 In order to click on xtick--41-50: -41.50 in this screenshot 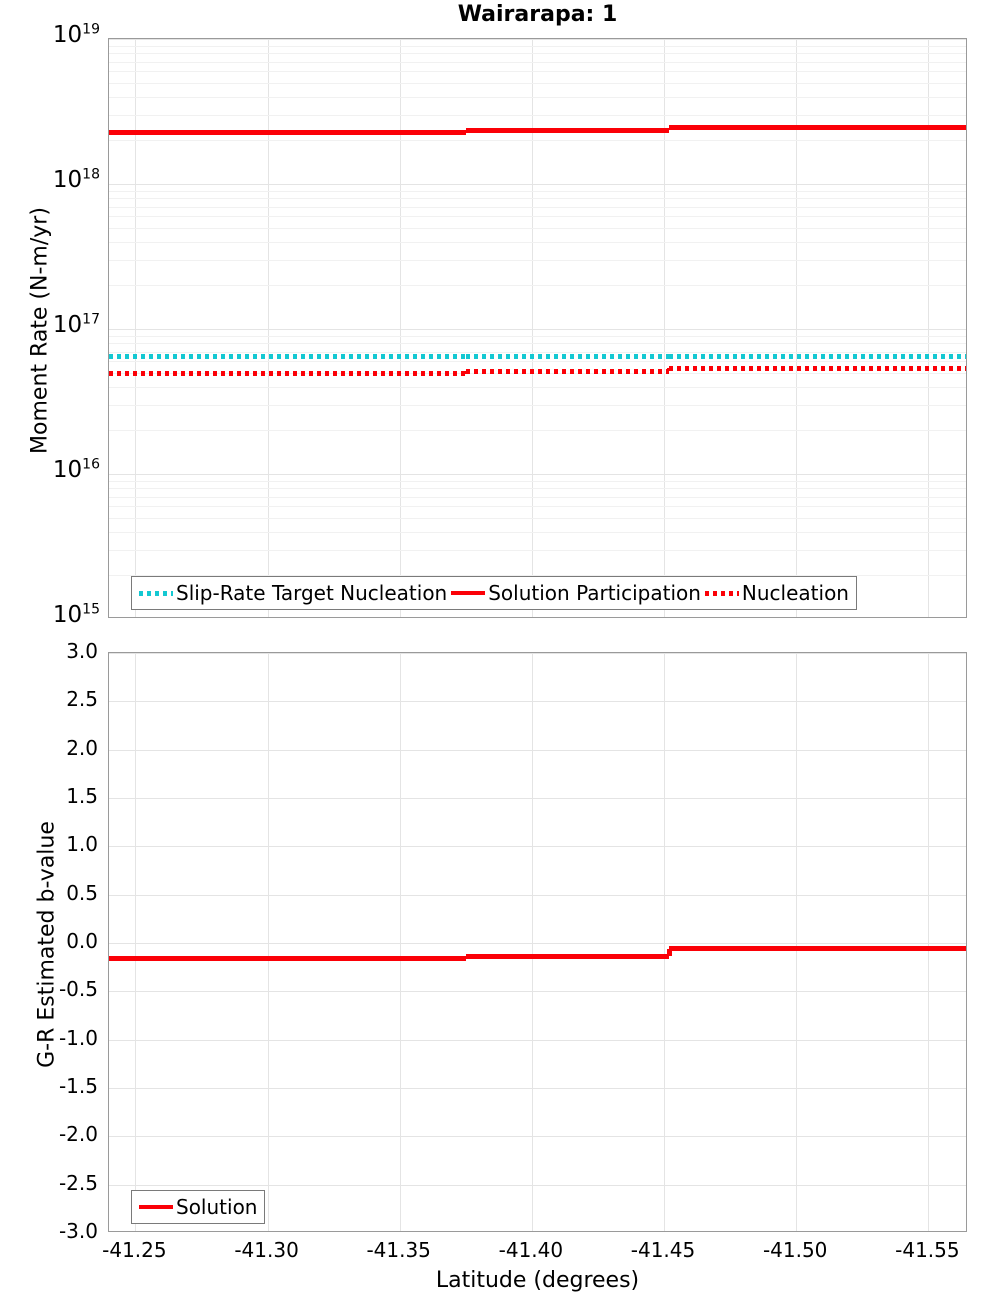, I will do `click(795, 1250)`.